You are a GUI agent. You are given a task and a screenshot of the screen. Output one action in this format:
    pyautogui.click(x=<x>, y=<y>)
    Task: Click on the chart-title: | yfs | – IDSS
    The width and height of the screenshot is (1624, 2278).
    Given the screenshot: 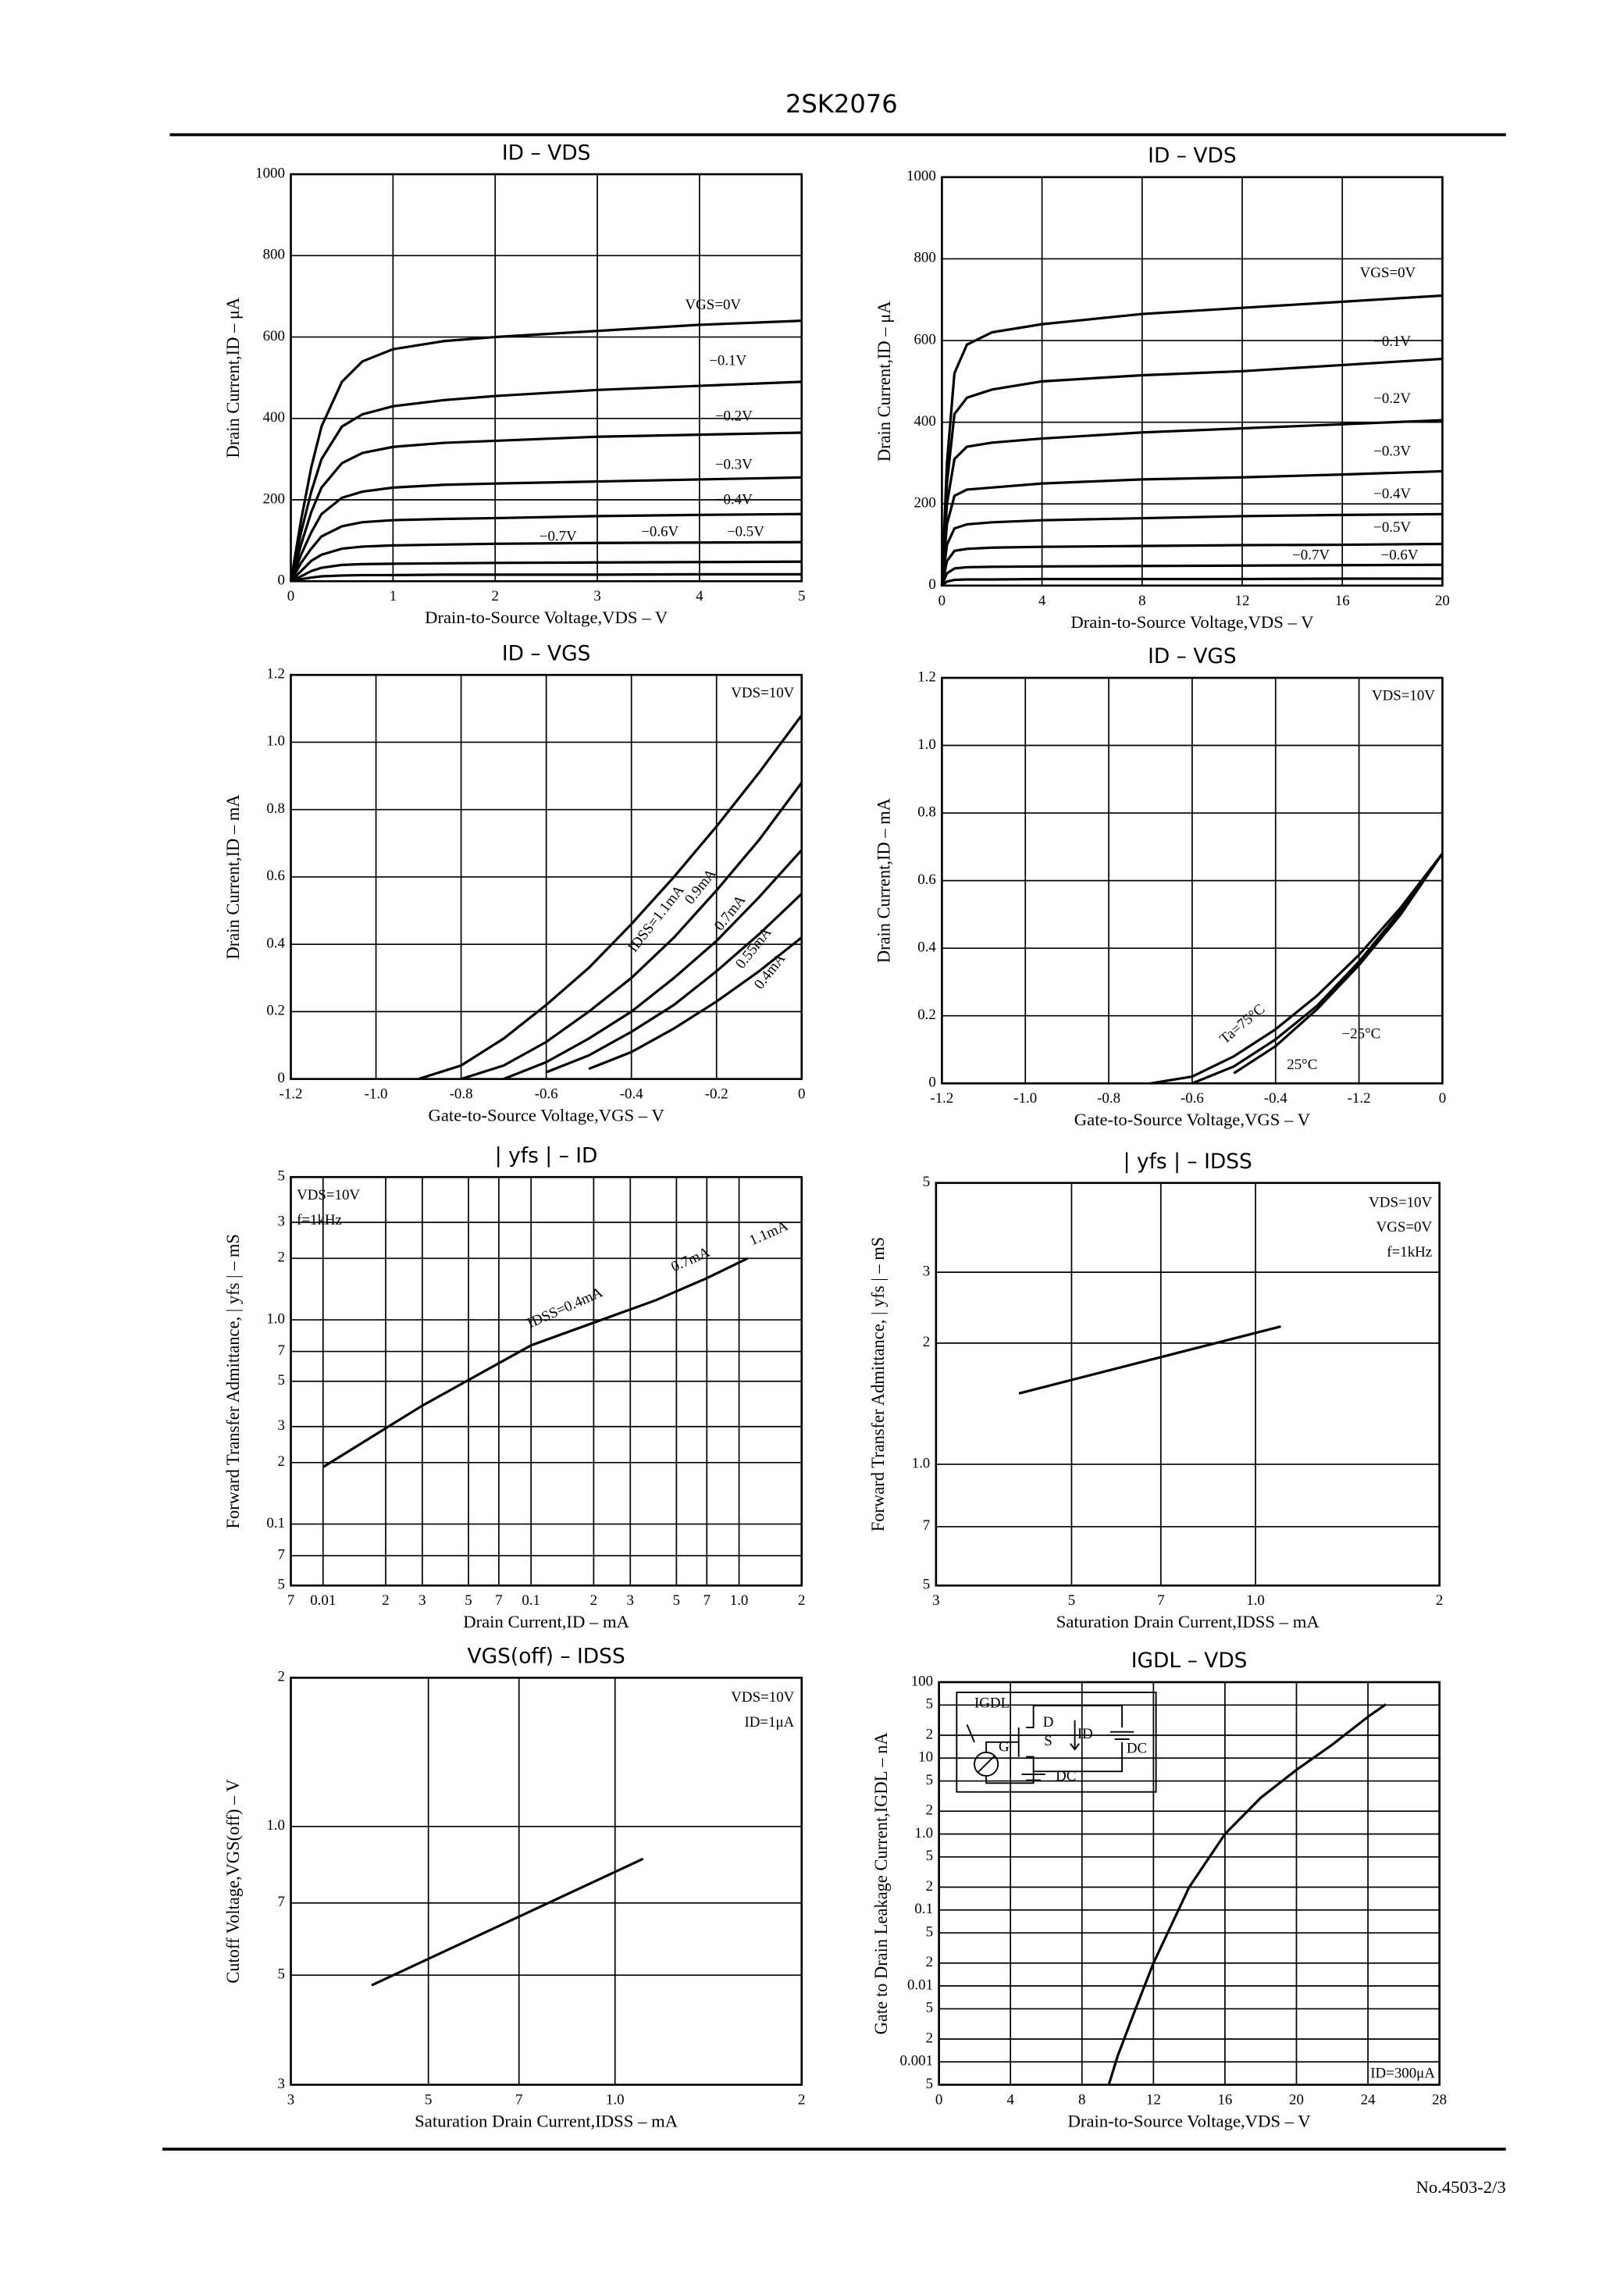 What is the action you would take?
    pyautogui.click(x=1188, y=1162)
    